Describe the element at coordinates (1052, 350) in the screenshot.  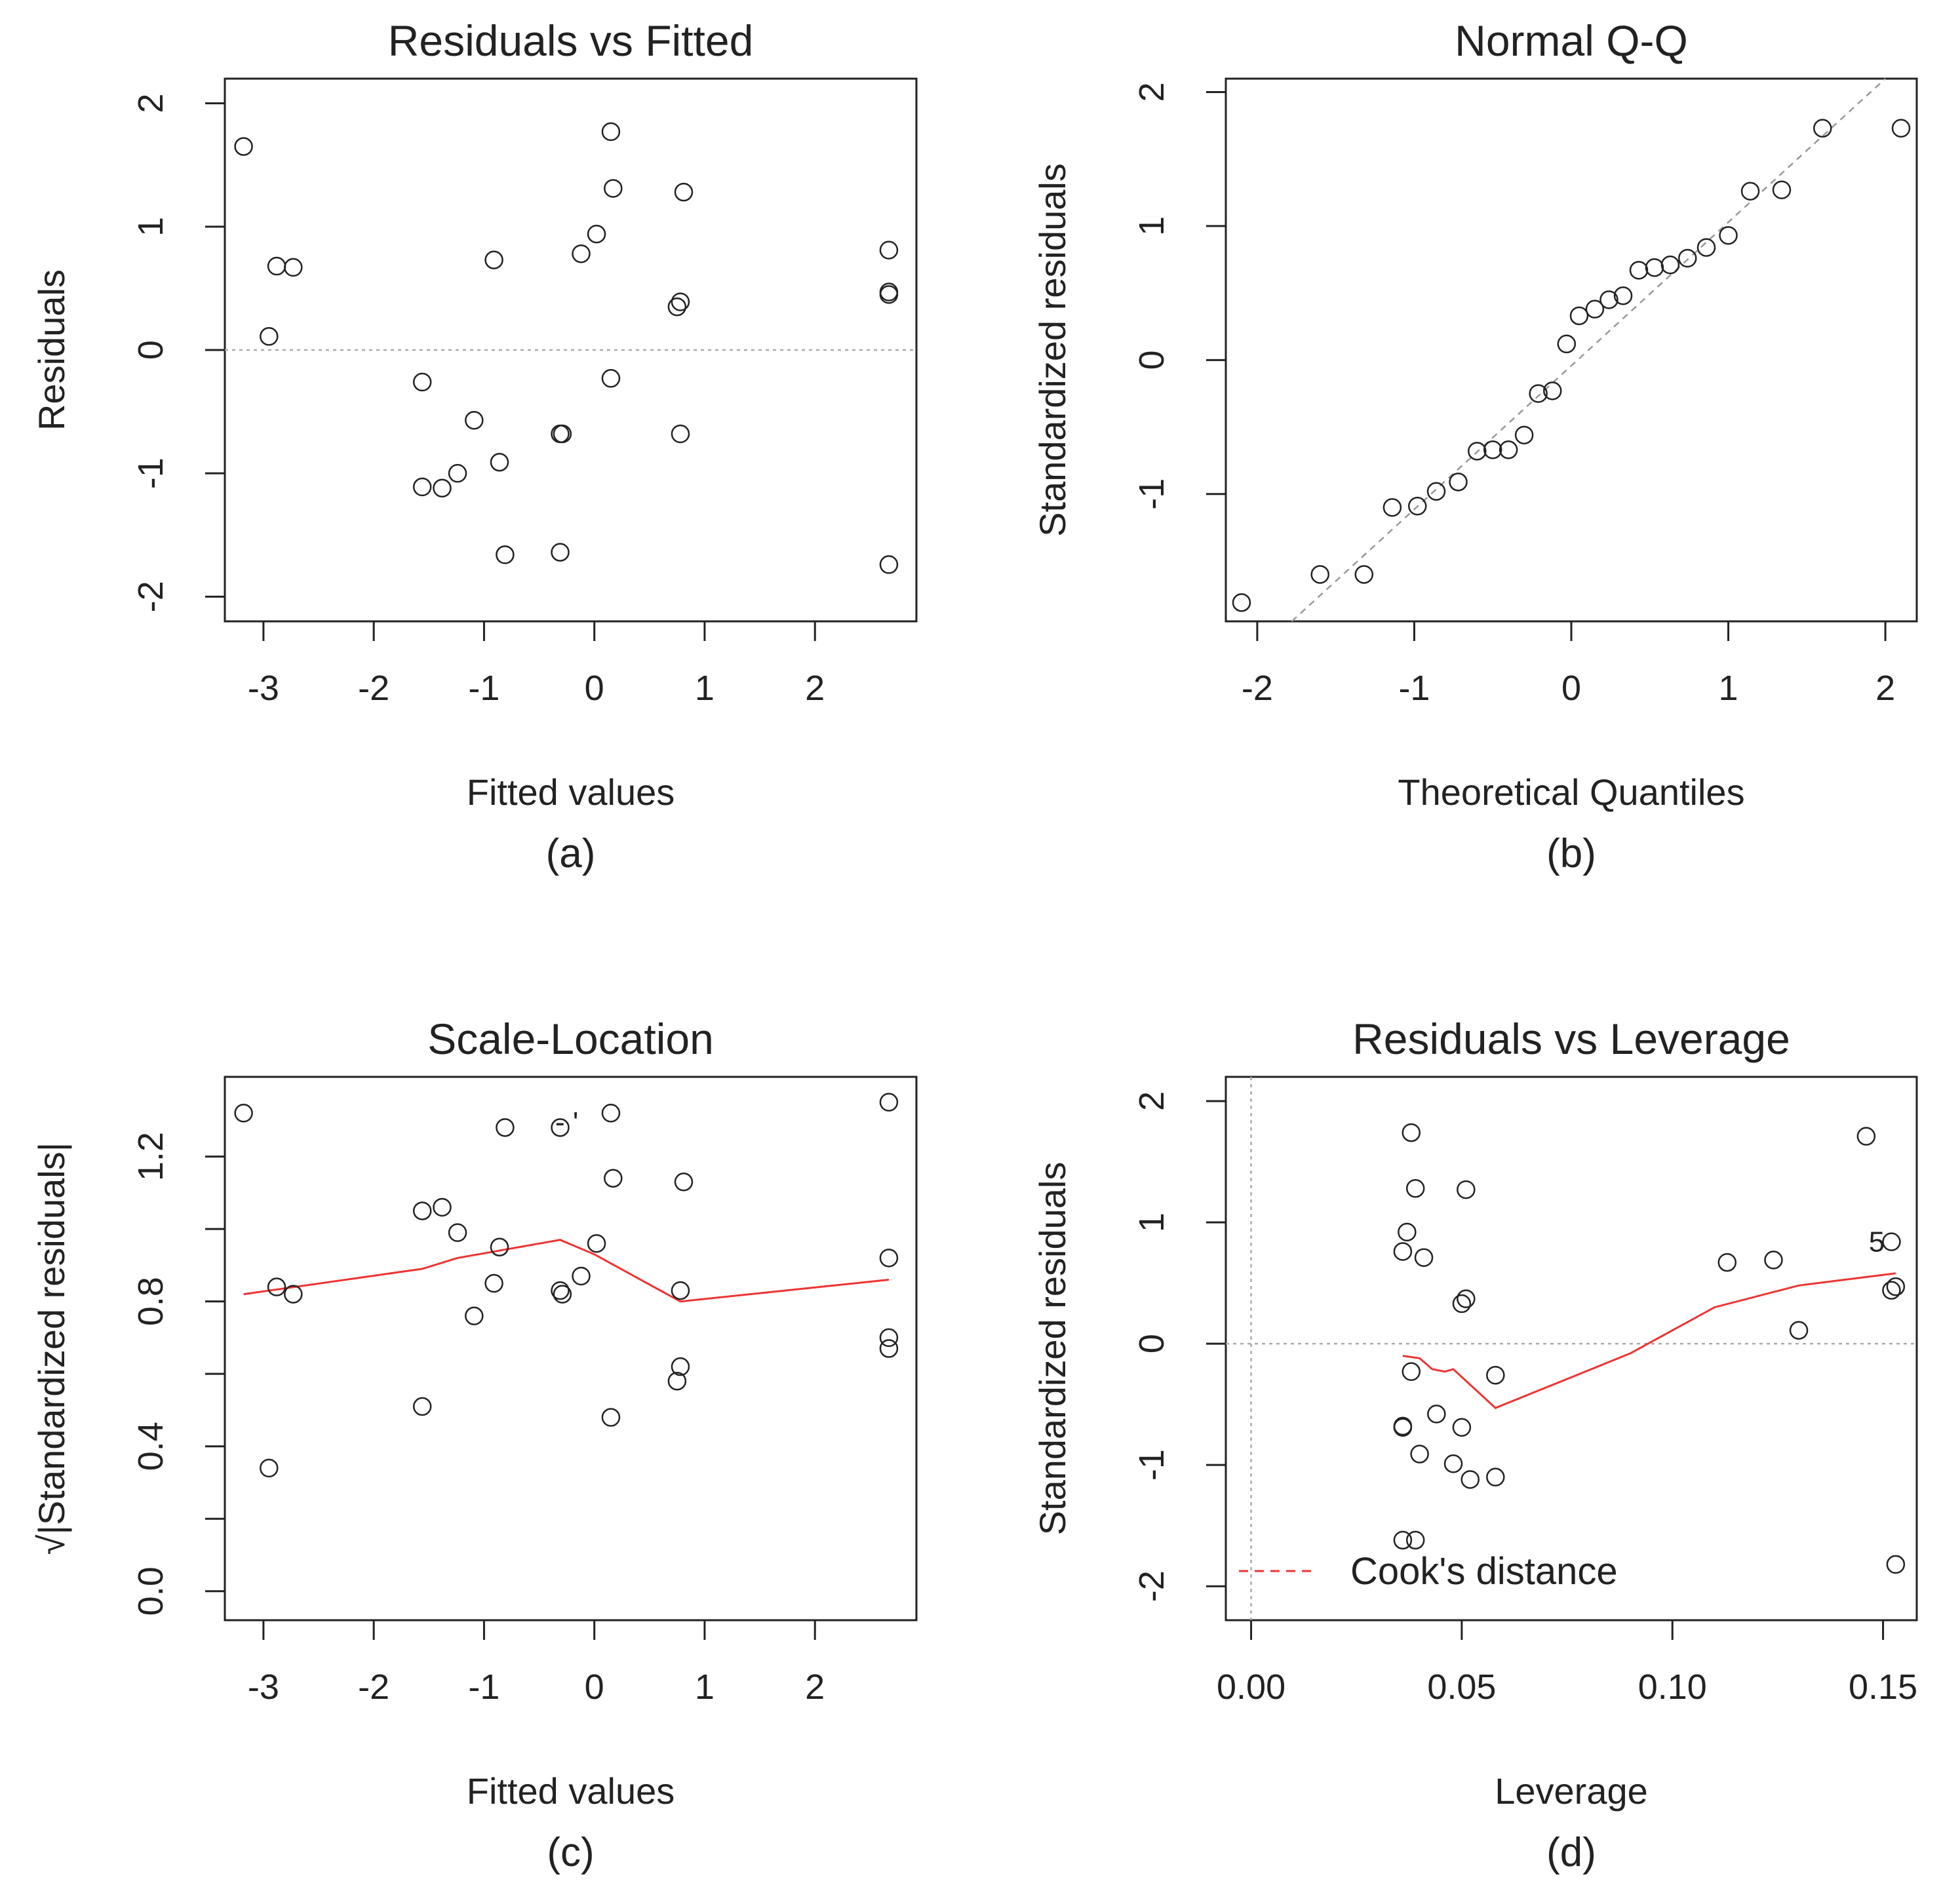
I see `y-axis-label: Standardized residuals` at that location.